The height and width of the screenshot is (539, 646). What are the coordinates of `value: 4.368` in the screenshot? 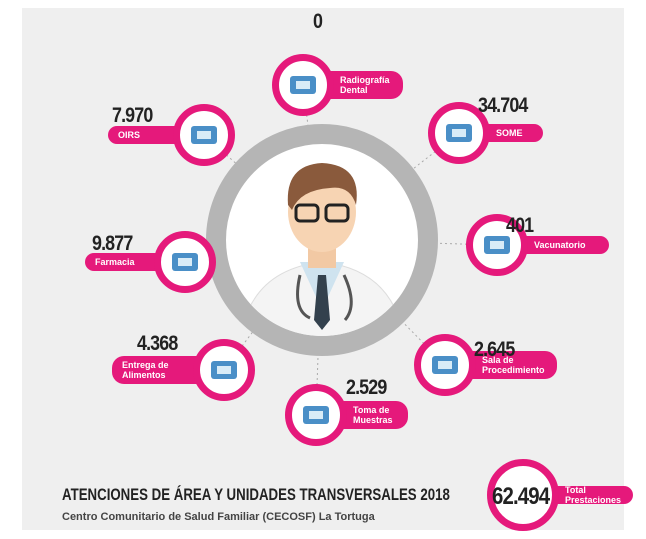 It's located at (157, 343).